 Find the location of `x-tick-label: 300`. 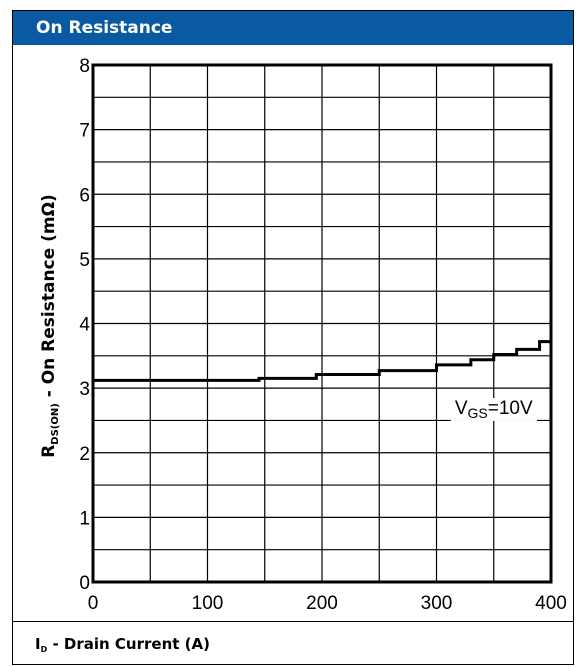

x-tick-label: 300 is located at coordinates (437, 603).